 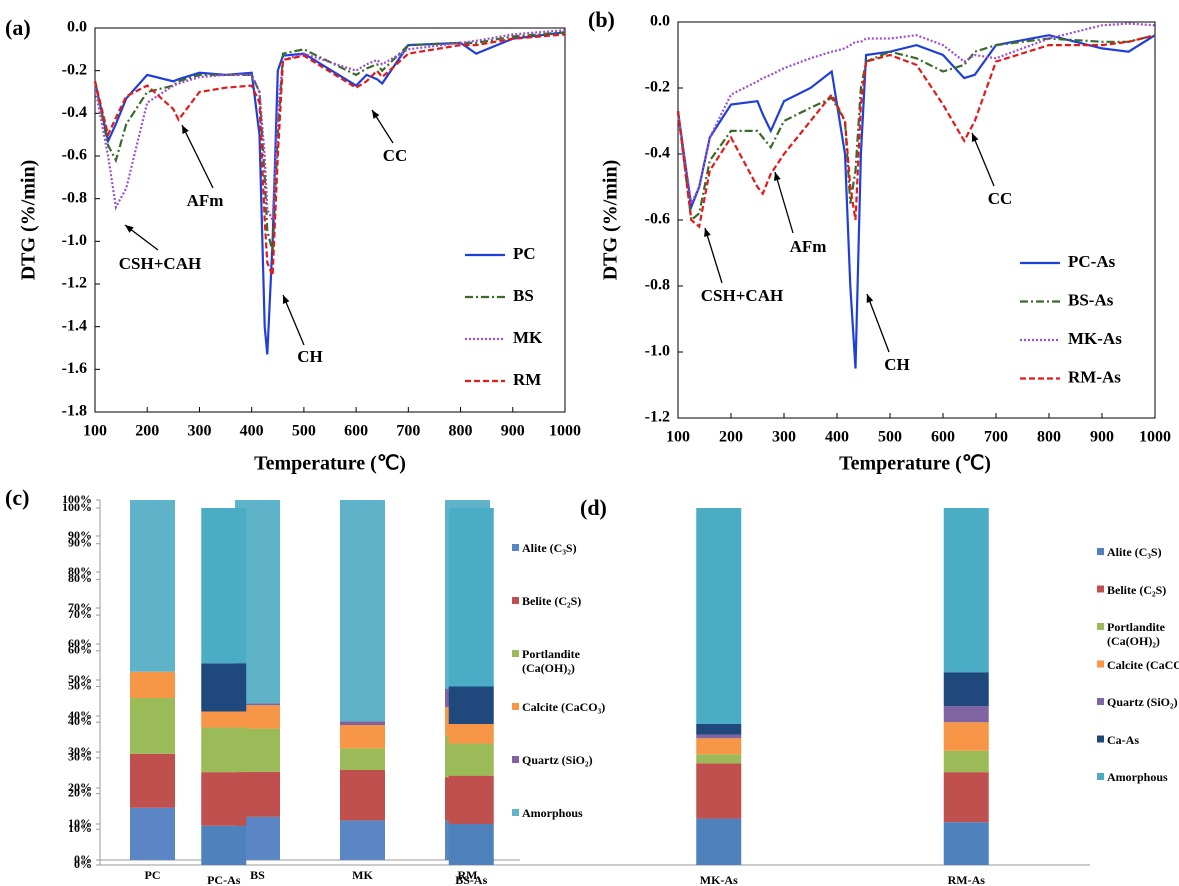 I want to click on y-tick-label: -0.8, so click(x=74, y=197).